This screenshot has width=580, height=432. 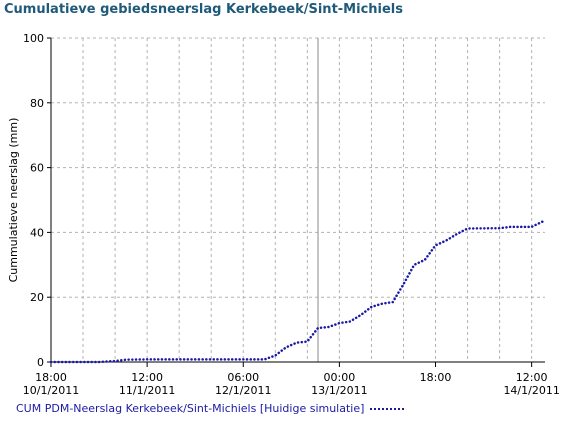 I want to click on x-tick-date-label: 13/1/2011, so click(x=339, y=390).